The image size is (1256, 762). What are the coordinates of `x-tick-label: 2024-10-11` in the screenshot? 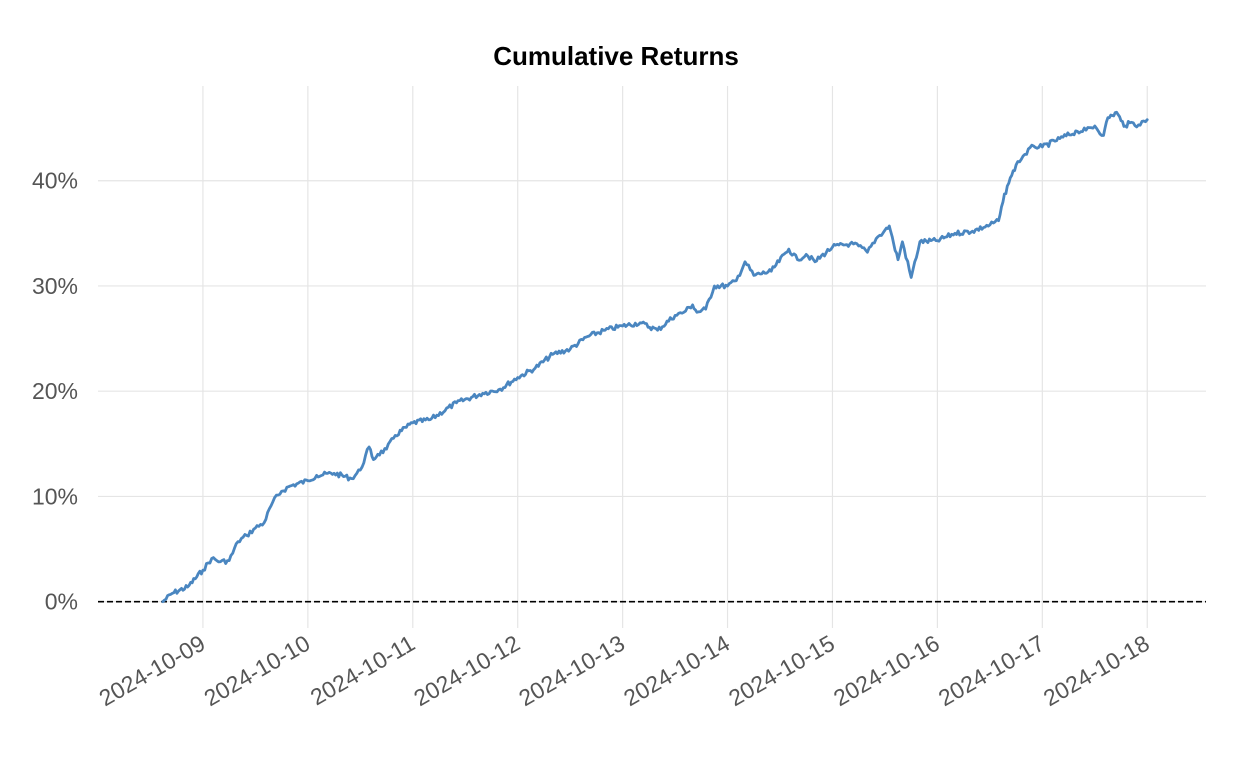 It's located at (362, 670).